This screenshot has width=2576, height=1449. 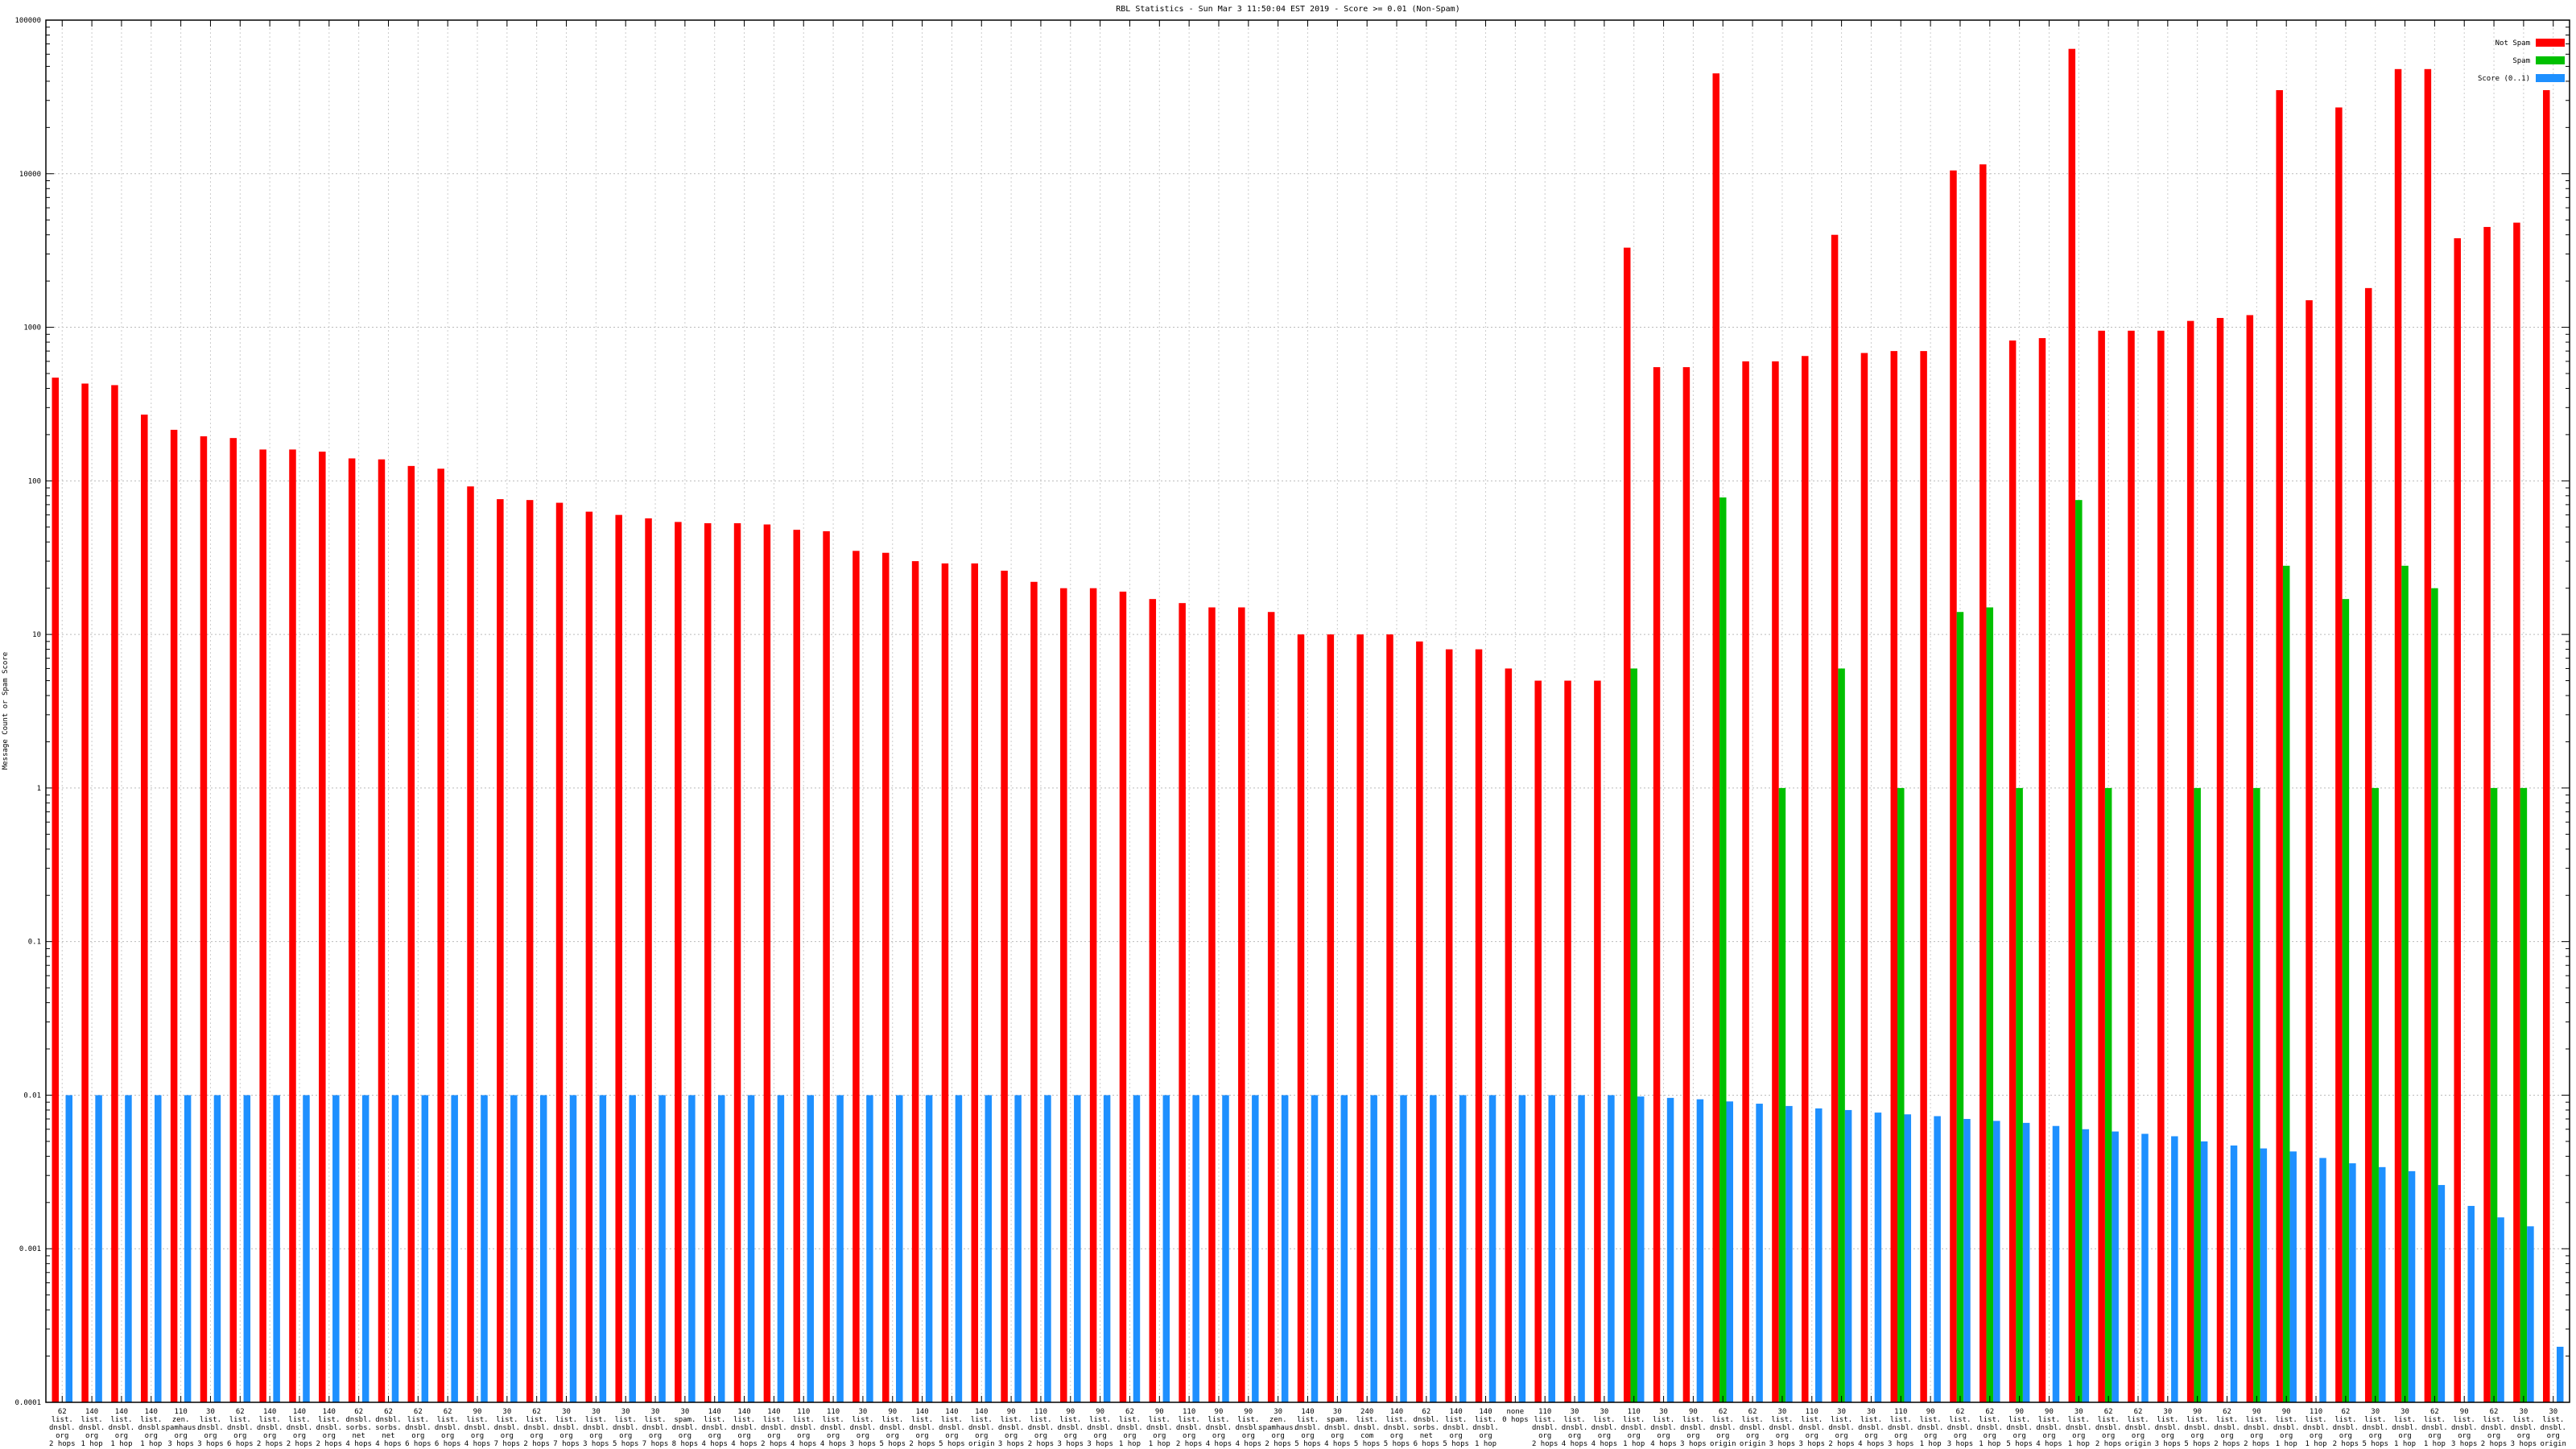 I want to click on x-tick-label: 5 hops, so click(x=1367, y=1444).